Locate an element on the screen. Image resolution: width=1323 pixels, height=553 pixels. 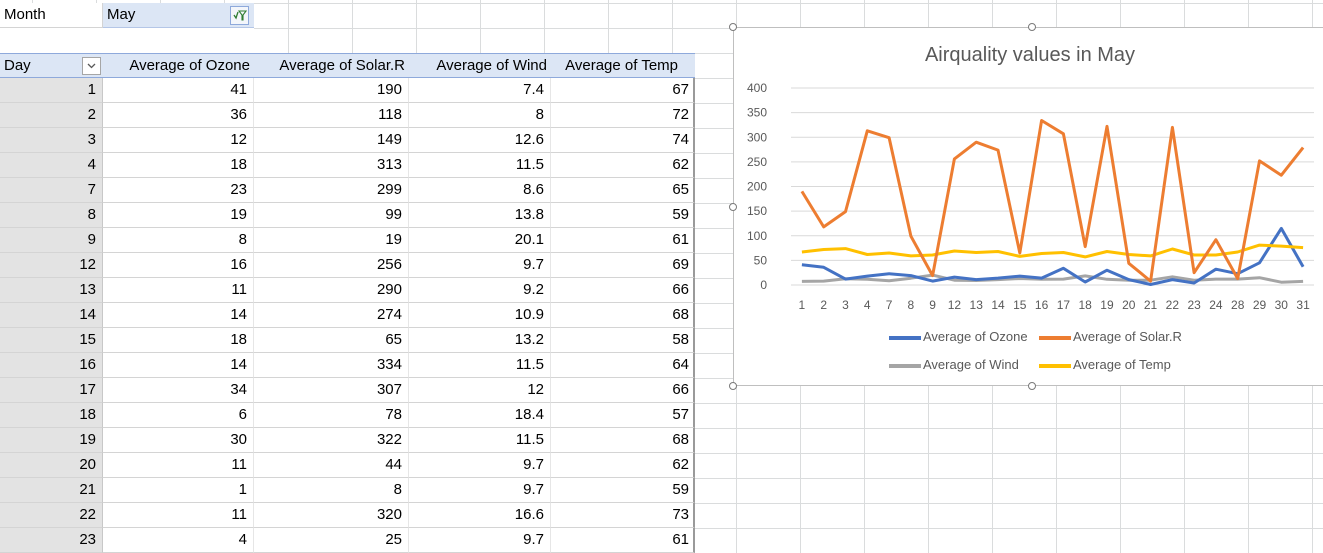
resize-handle-bottom is located at coordinates (1032, 386).